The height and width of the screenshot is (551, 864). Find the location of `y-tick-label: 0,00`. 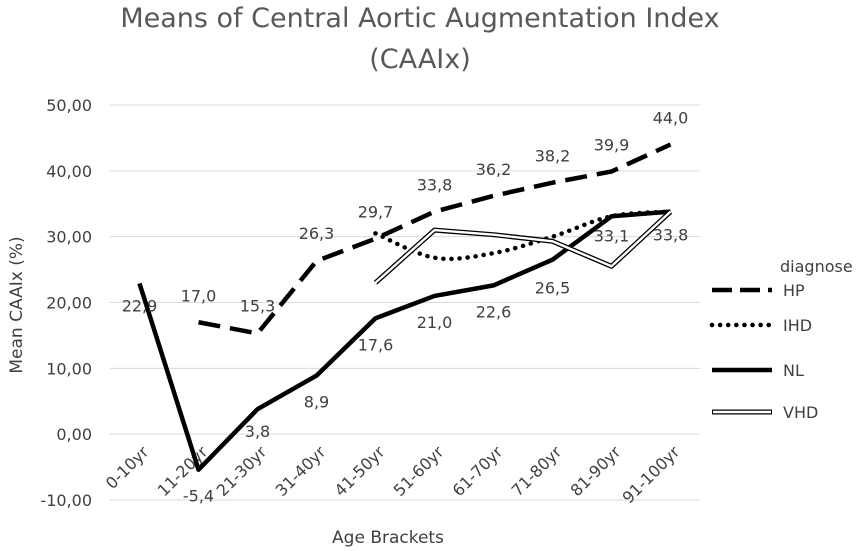

y-tick-label: 0,00 is located at coordinates (74, 434).